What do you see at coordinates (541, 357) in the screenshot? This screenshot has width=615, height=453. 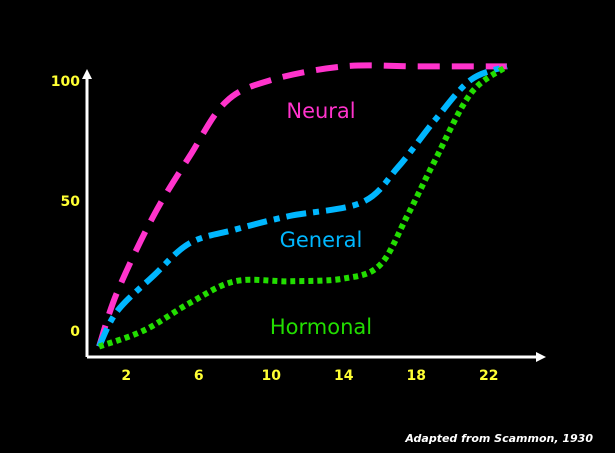 I see `x-axis-arrow-icon` at bounding box center [541, 357].